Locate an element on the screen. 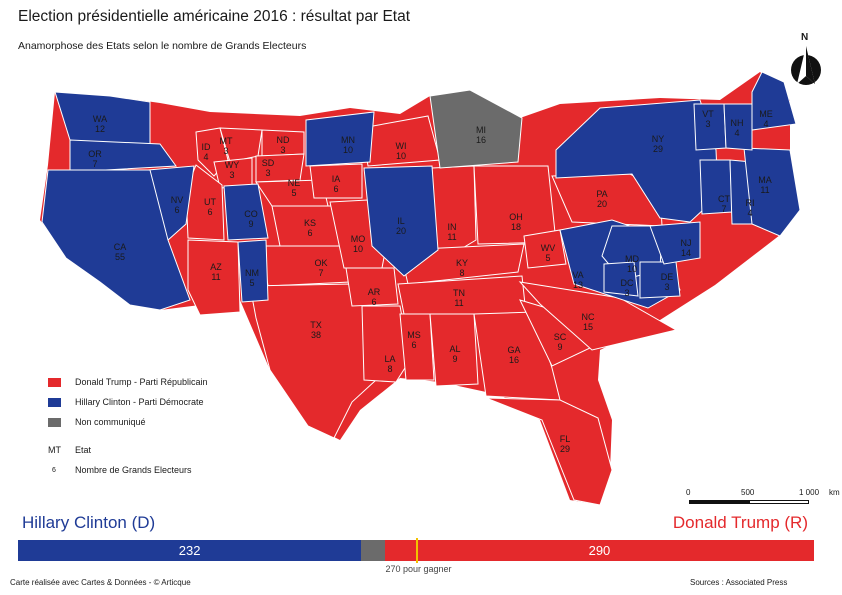  state-NH is located at coordinates (738, 127).